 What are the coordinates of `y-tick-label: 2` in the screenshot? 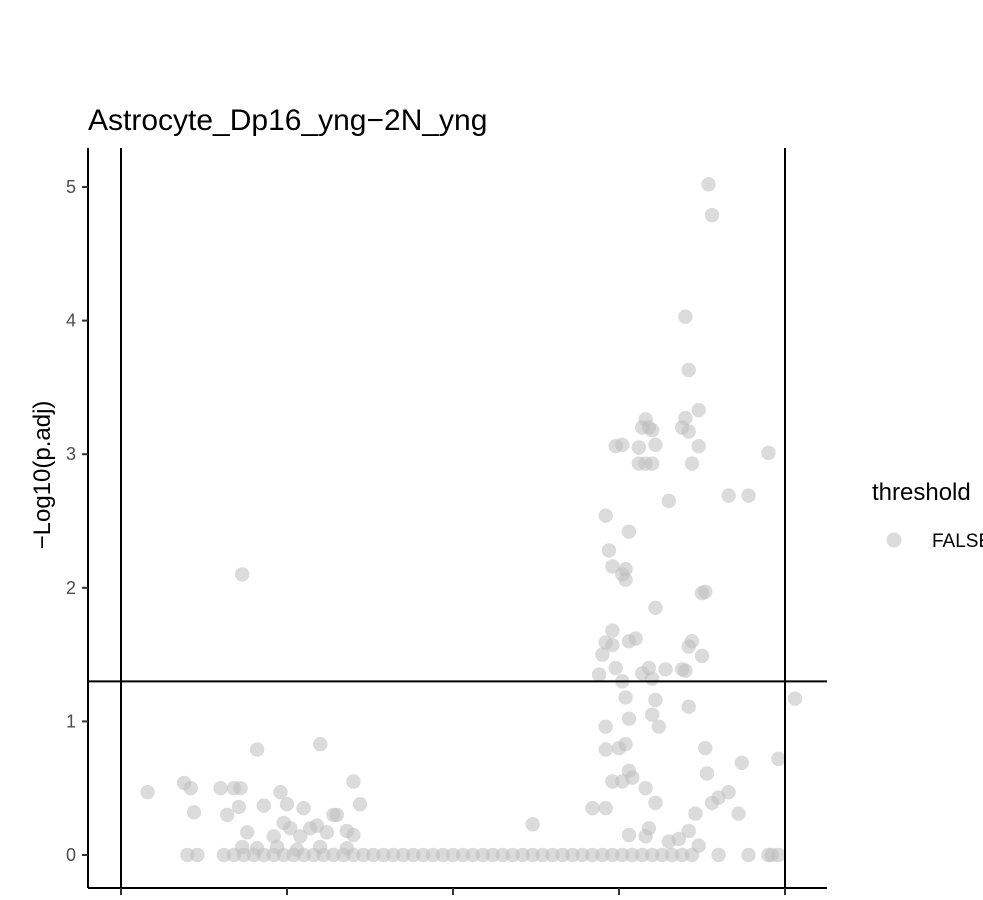 It's located at (71, 588).